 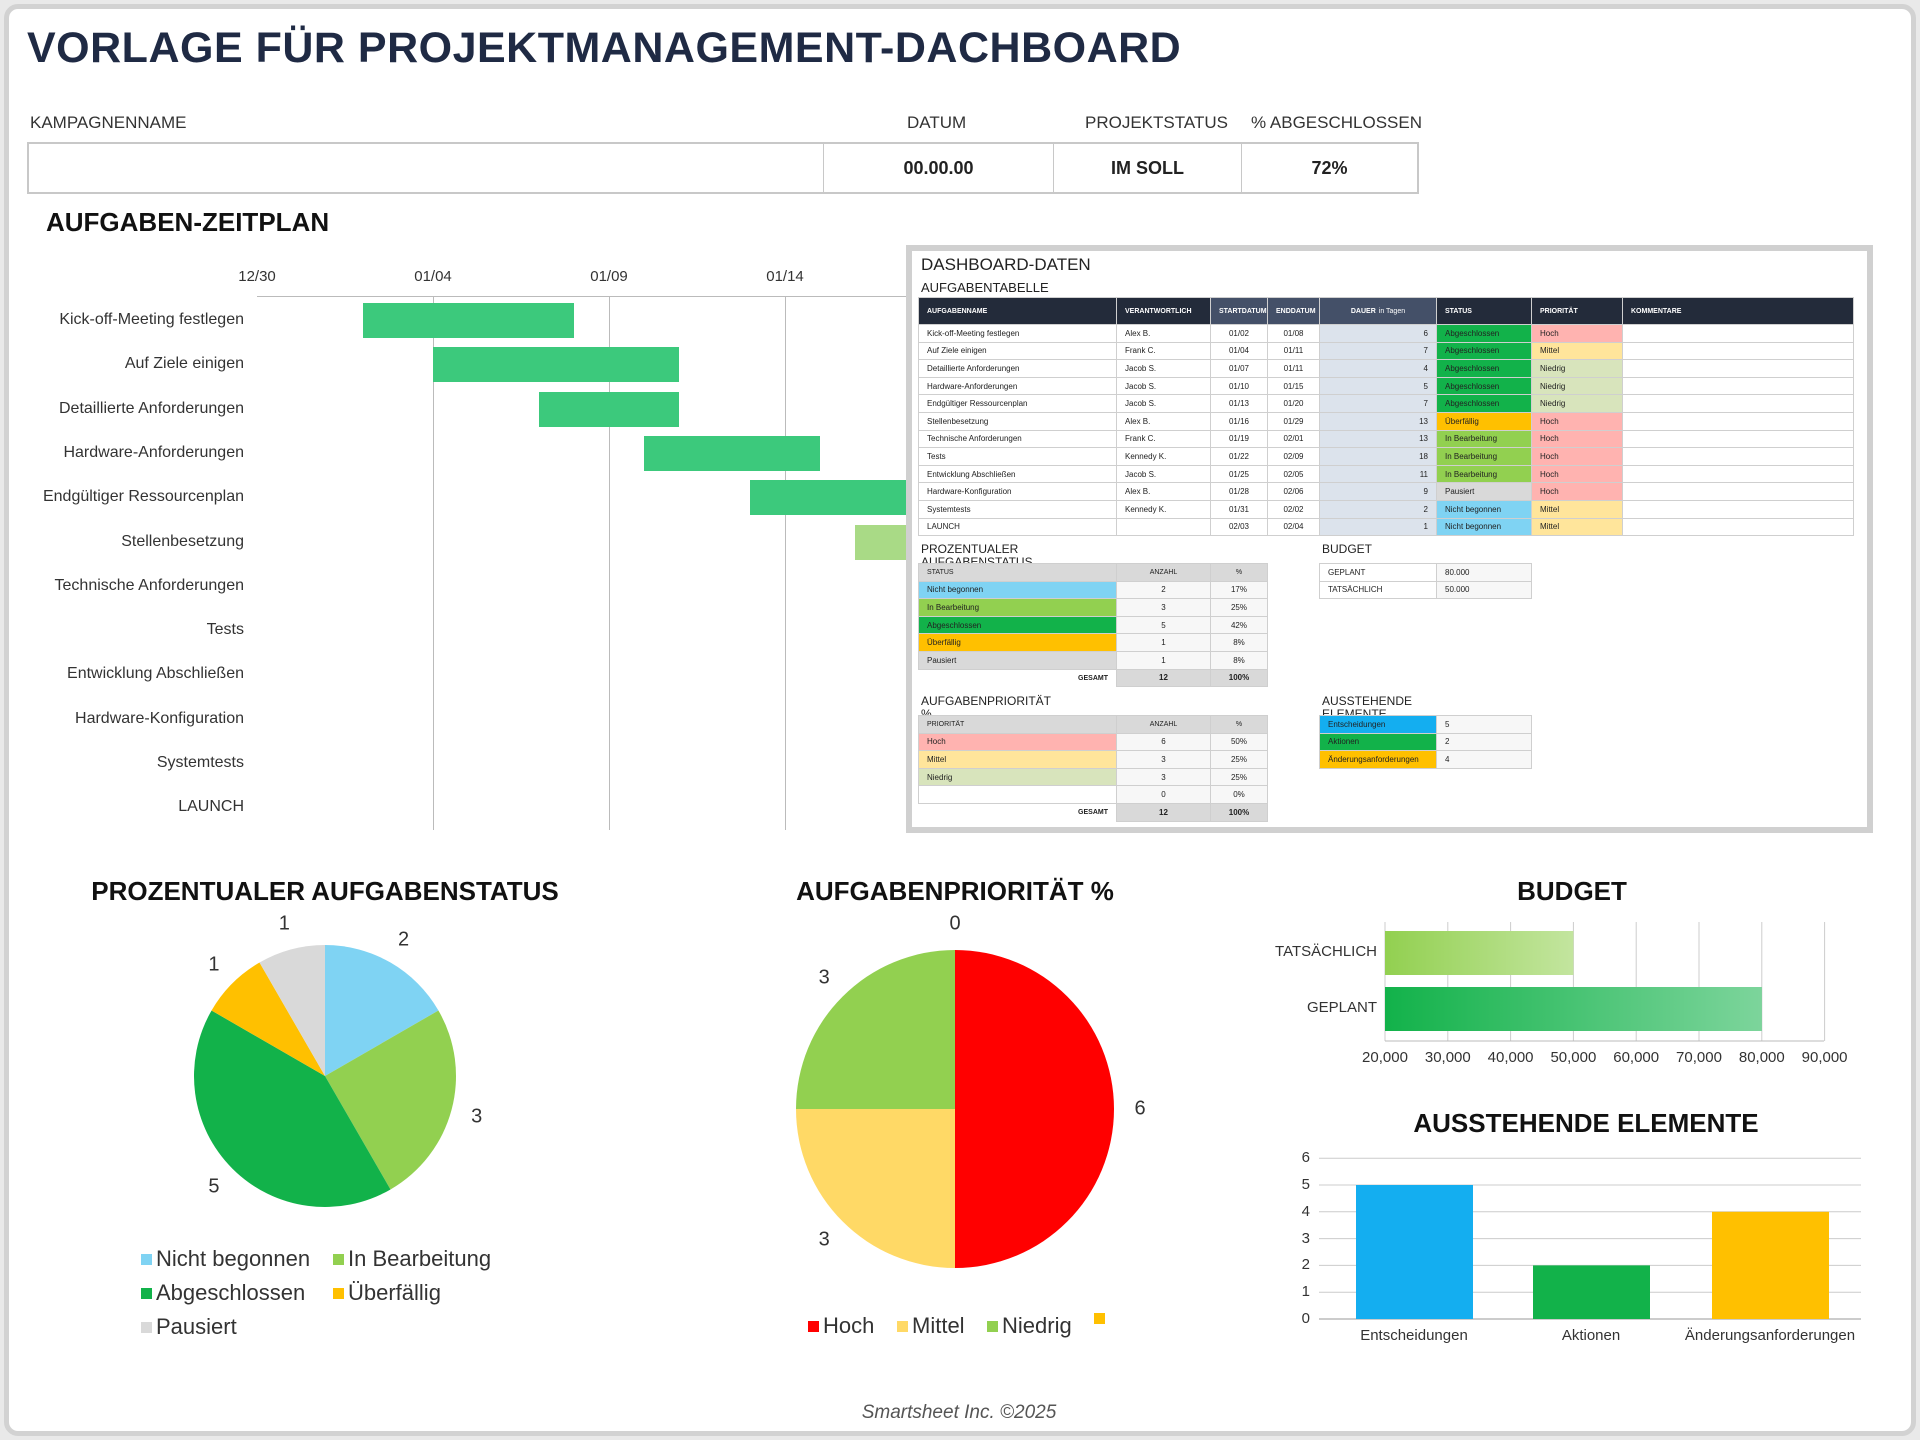 I want to click on task-table-cell: 01/04, so click(x=1239, y=351).